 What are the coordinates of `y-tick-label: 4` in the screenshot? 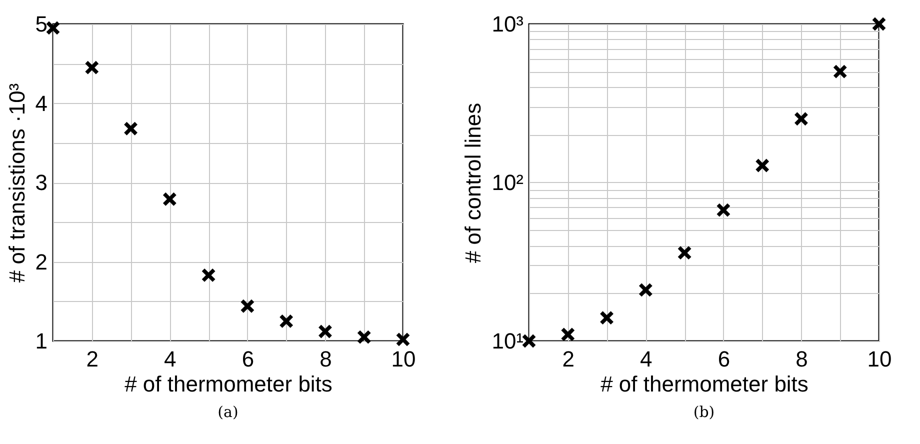 It's located at (41, 103).